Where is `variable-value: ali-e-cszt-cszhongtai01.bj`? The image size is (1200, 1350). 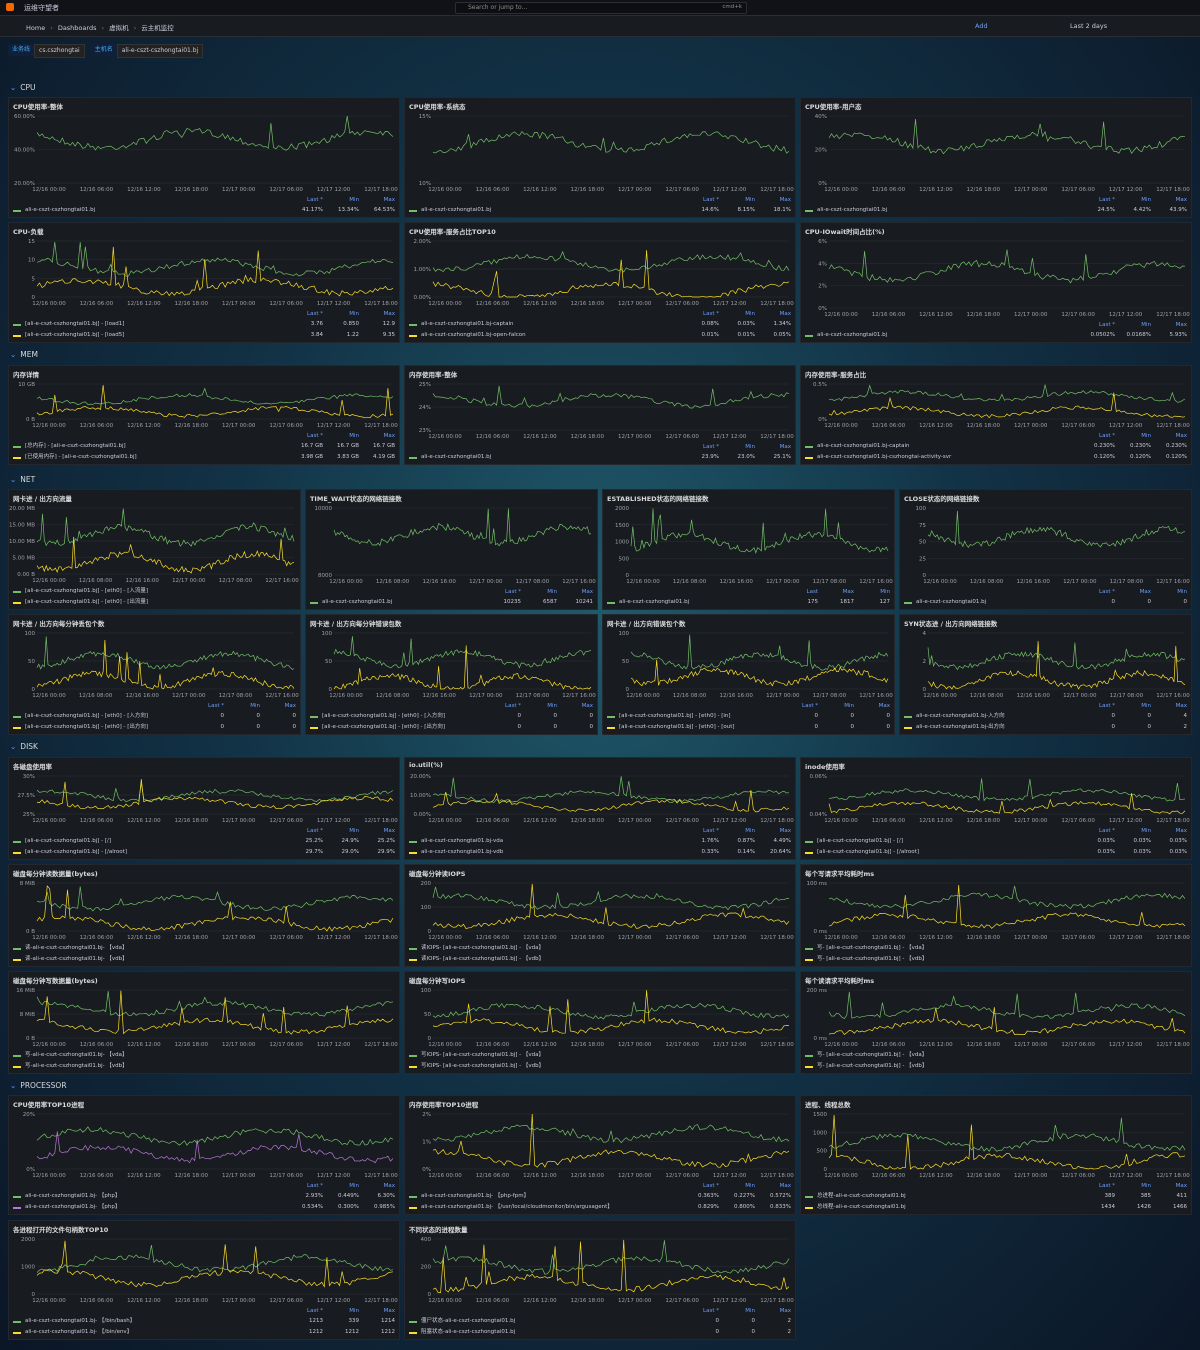
variable-value: ali-e-cszt-cszhongtai01.bj is located at coordinates (160, 51).